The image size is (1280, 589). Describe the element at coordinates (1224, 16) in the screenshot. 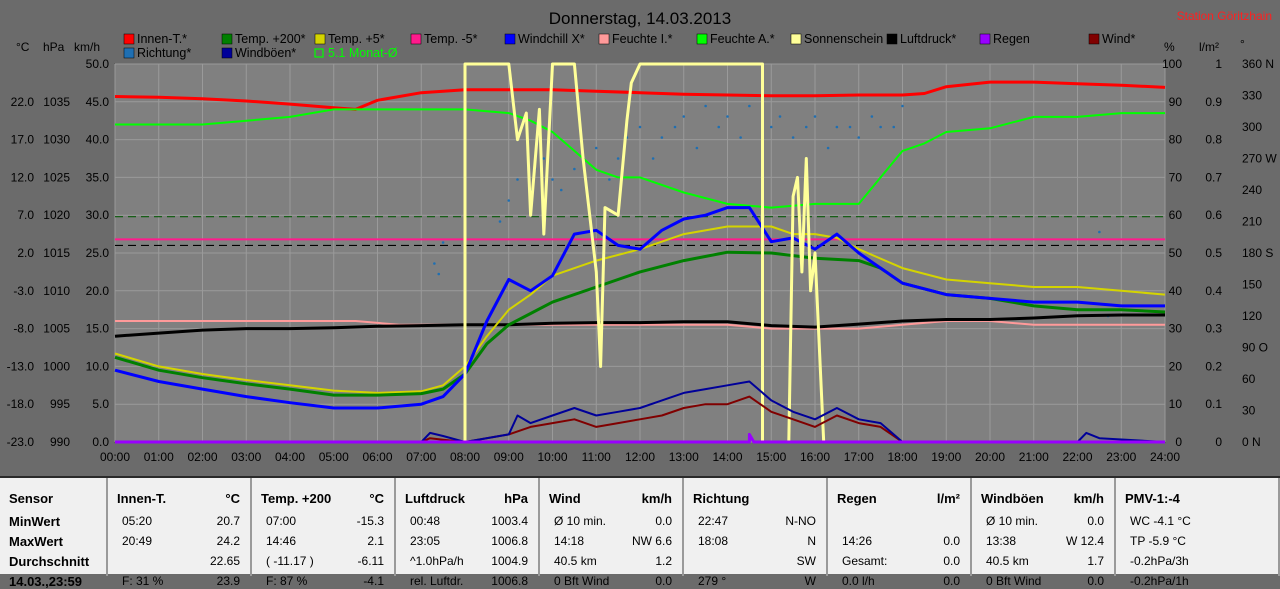

I see `station-name: Station Göritzhain` at that location.